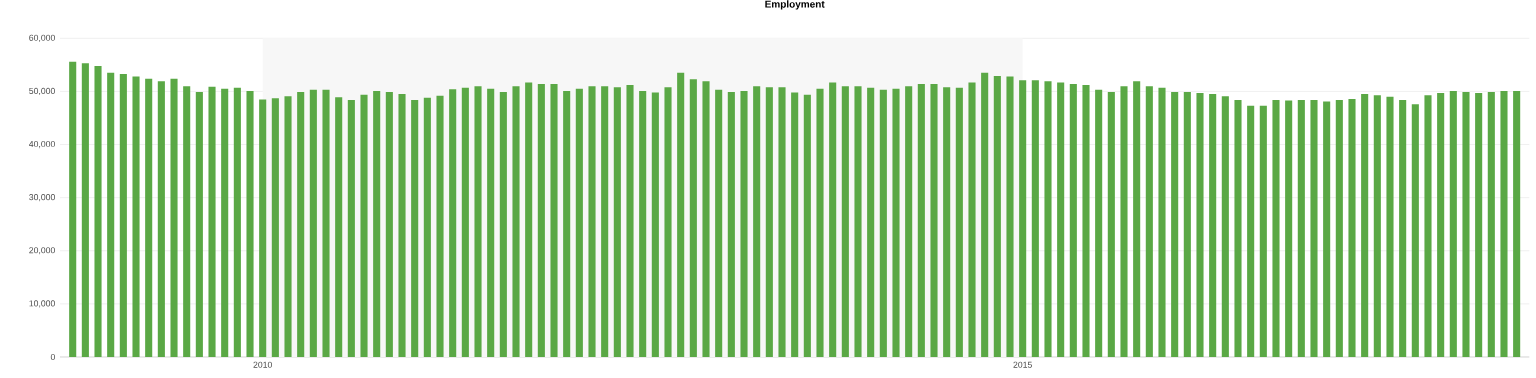 The width and height of the screenshot is (1536, 378). What do you see at coordinates (42, 144) in the screenshot?
I see `y-tick-label: 40,000` at bounding box center [42, 144].